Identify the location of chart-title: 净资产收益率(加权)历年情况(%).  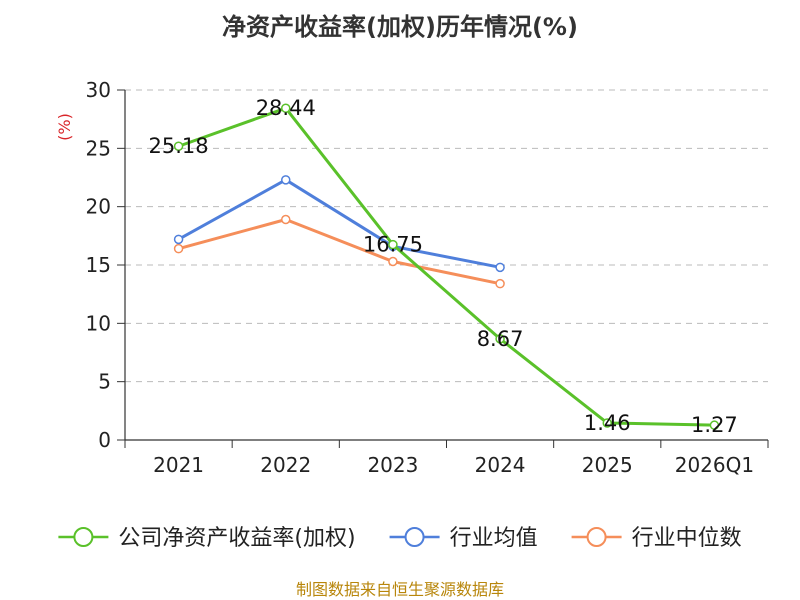
(400, 27).